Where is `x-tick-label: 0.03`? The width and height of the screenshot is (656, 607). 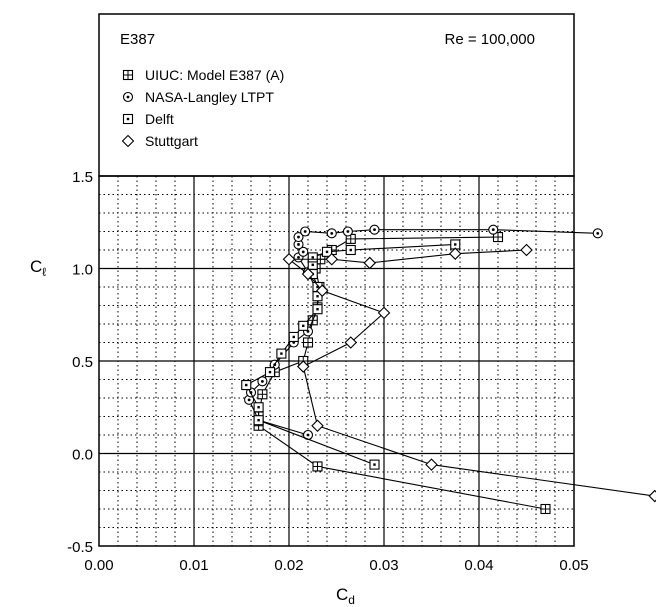
x-tick-label: 0.03 is located at coordinates (383, 565).